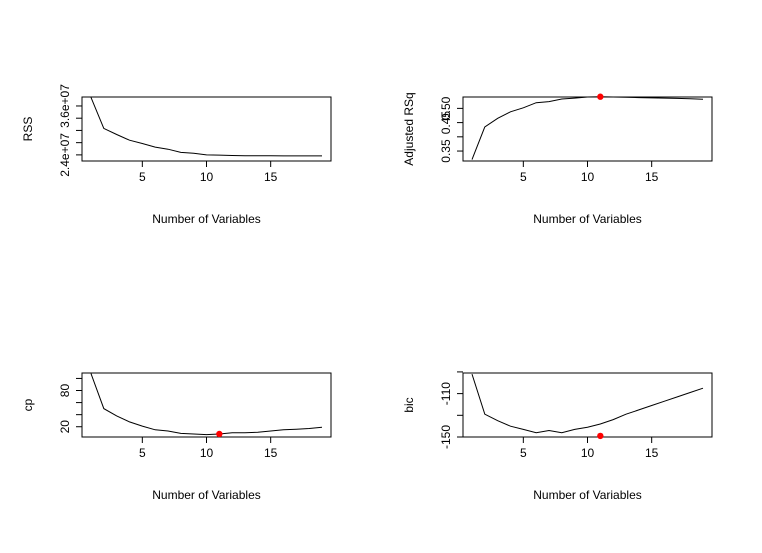 The width and height of the screenshot is (762, 553). I want to click on y-tick-label: 0.50, so click(446, 108).